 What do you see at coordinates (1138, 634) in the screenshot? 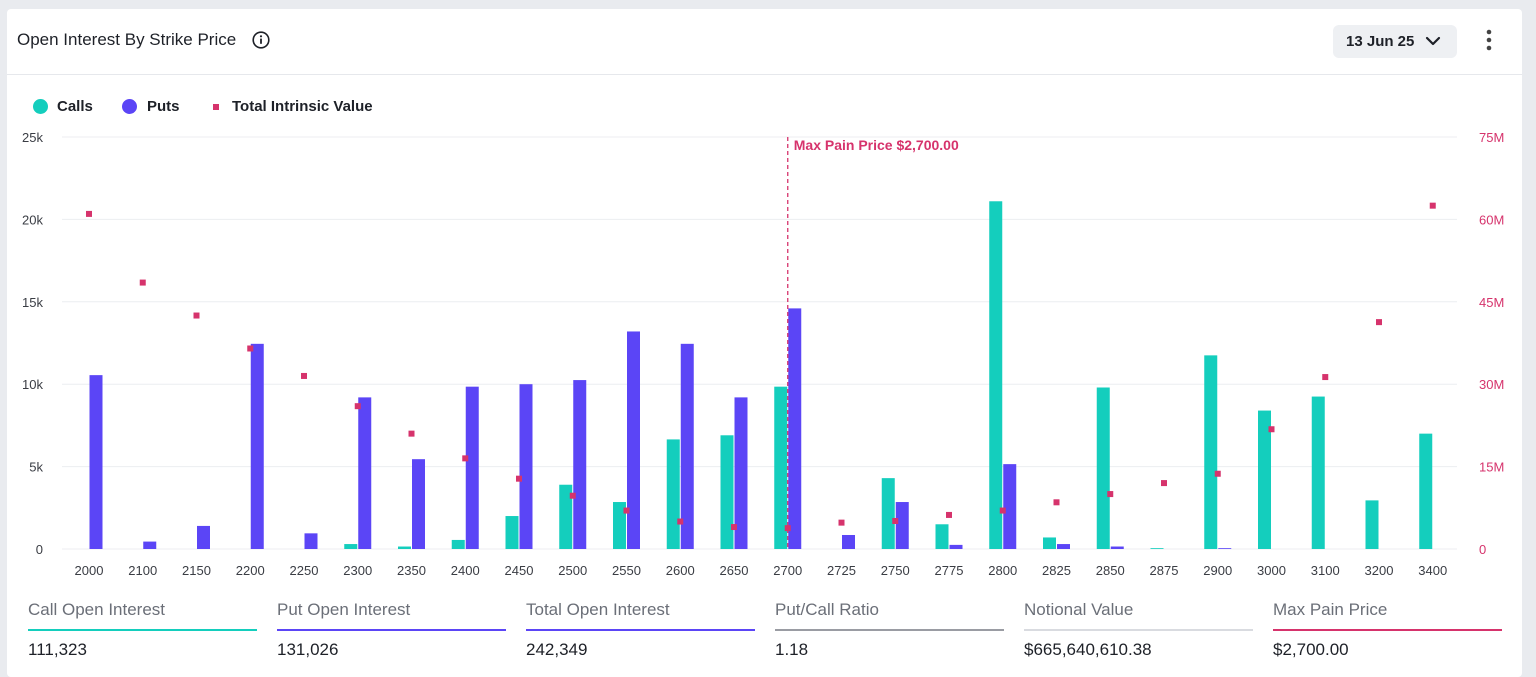
I see `stat-notional-value: Notional Value $665,640,610.38` at bounding box center [1138, 634].